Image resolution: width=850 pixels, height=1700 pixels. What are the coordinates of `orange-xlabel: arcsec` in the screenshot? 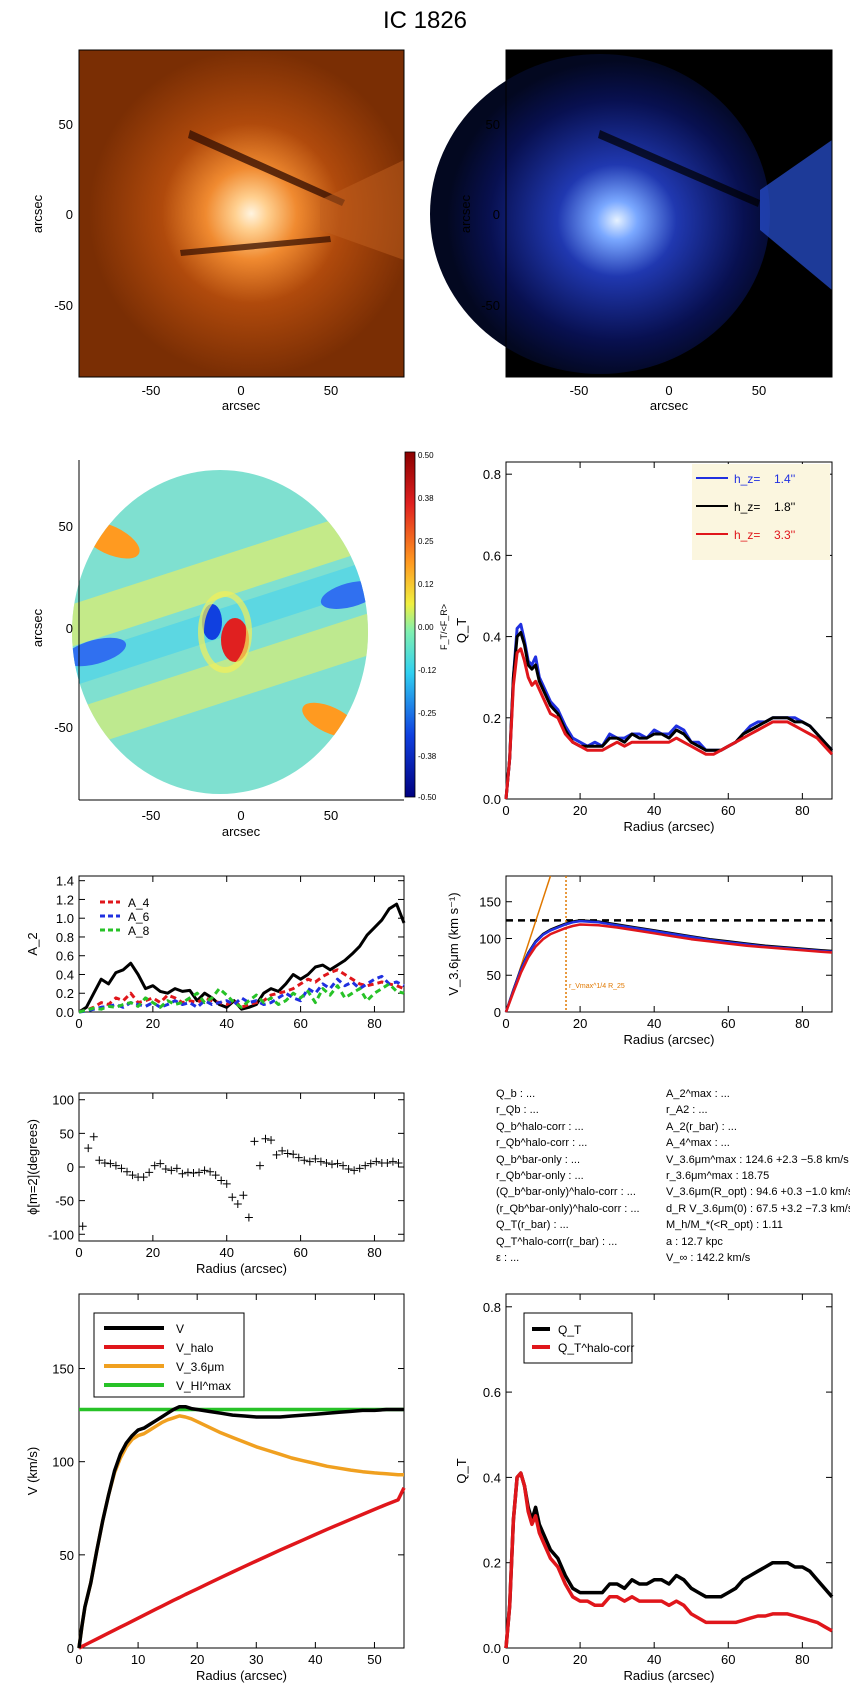 It's located at (241, 405).